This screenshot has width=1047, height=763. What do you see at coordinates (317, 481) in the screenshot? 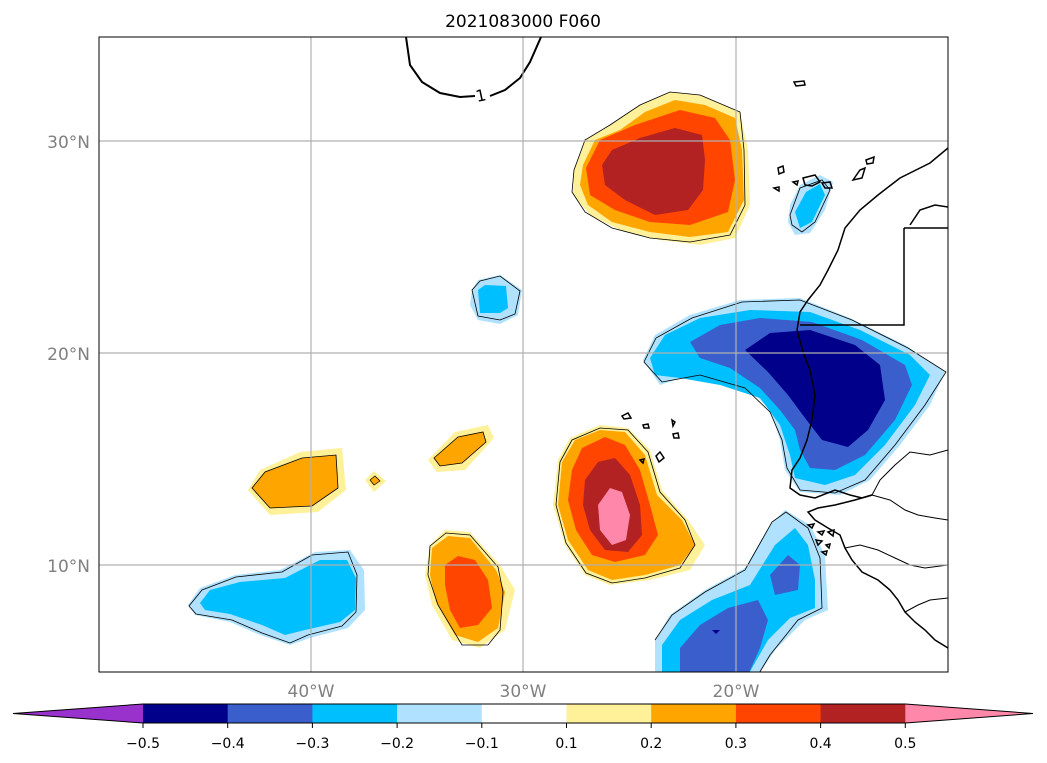
I see `positive-anomaly-west` at bounding box center [317, 481].